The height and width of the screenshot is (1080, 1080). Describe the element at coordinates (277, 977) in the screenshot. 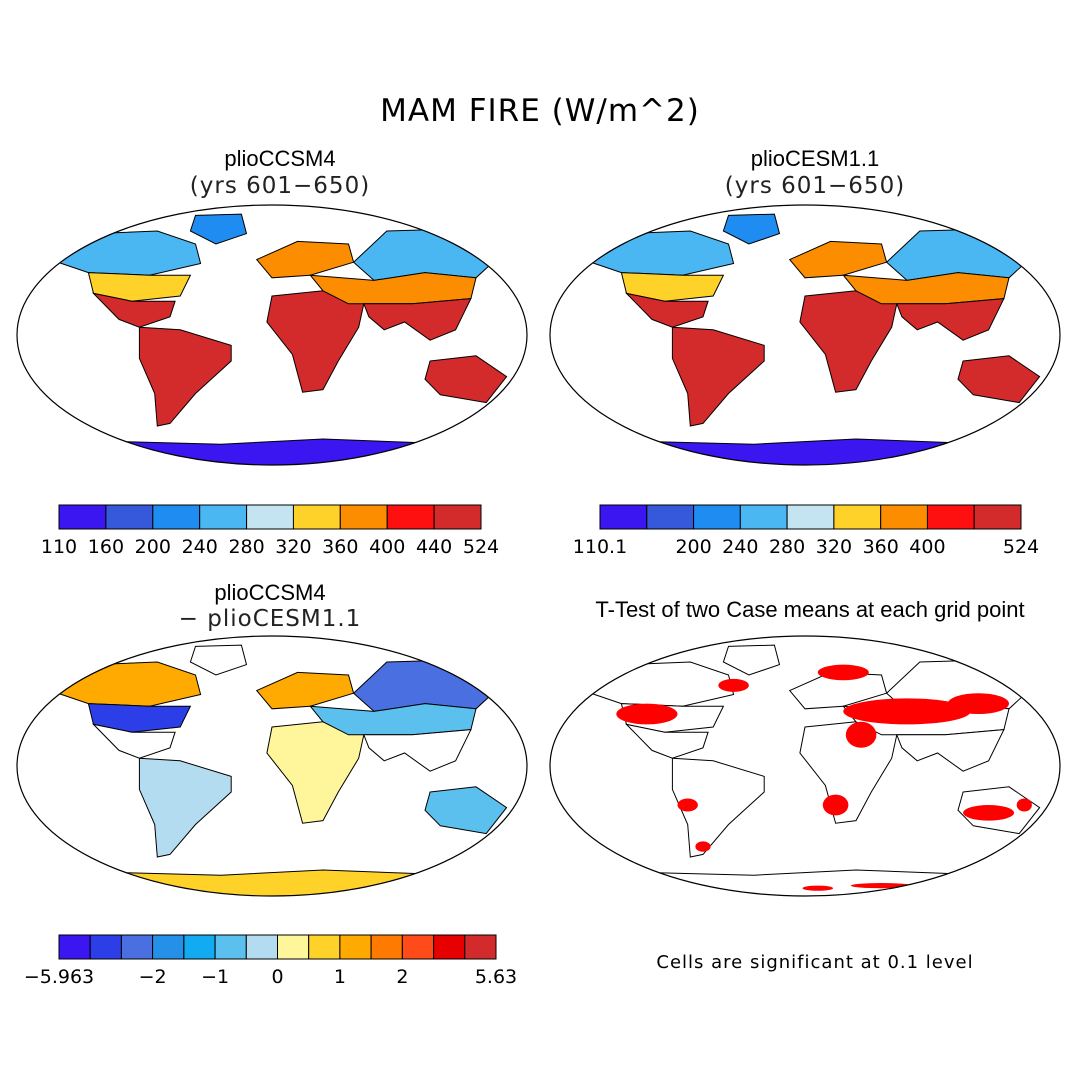

I see `colorbar-tick-label: 0` at that location.